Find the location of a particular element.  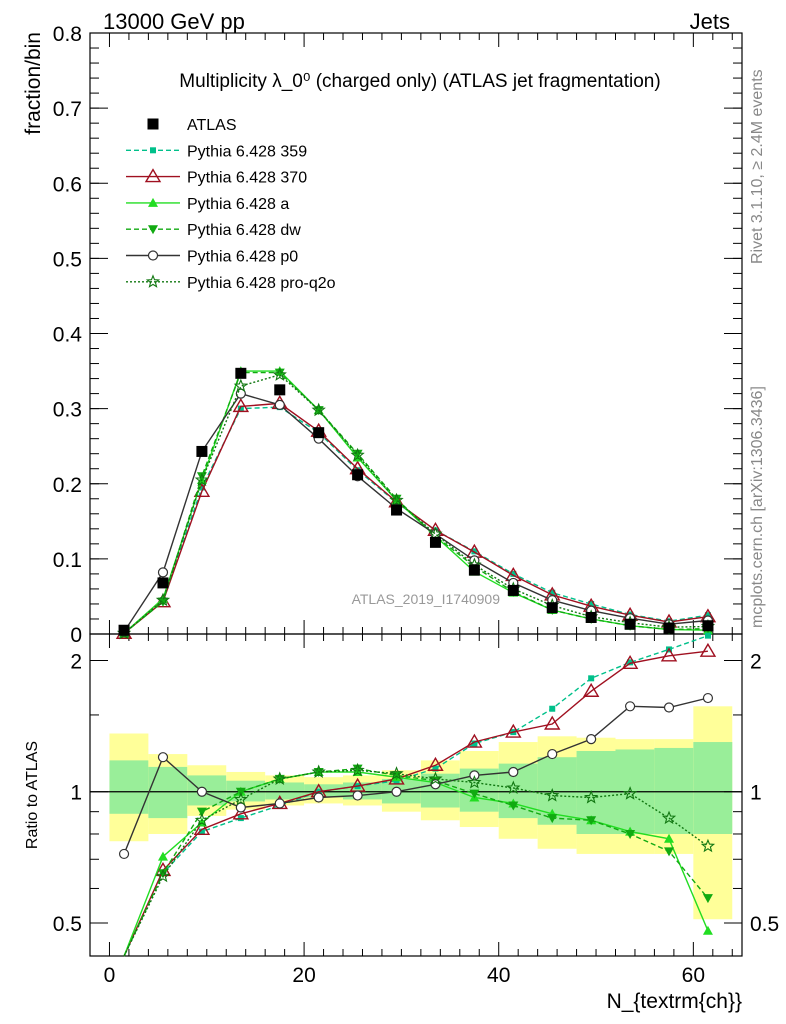

y-tick-label: 0.7 is located at coordinates (67, 109).